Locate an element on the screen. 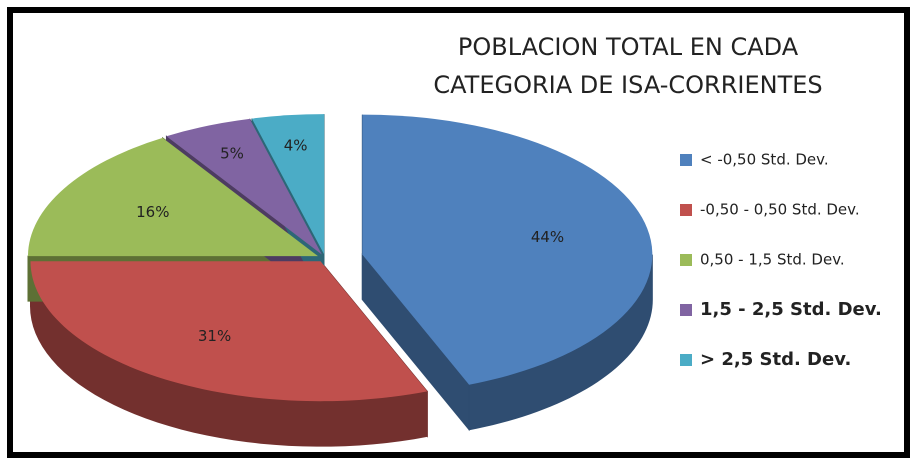  chart-title: POBLACION TOTAL EN CADA is located at coordinates (628, 47).